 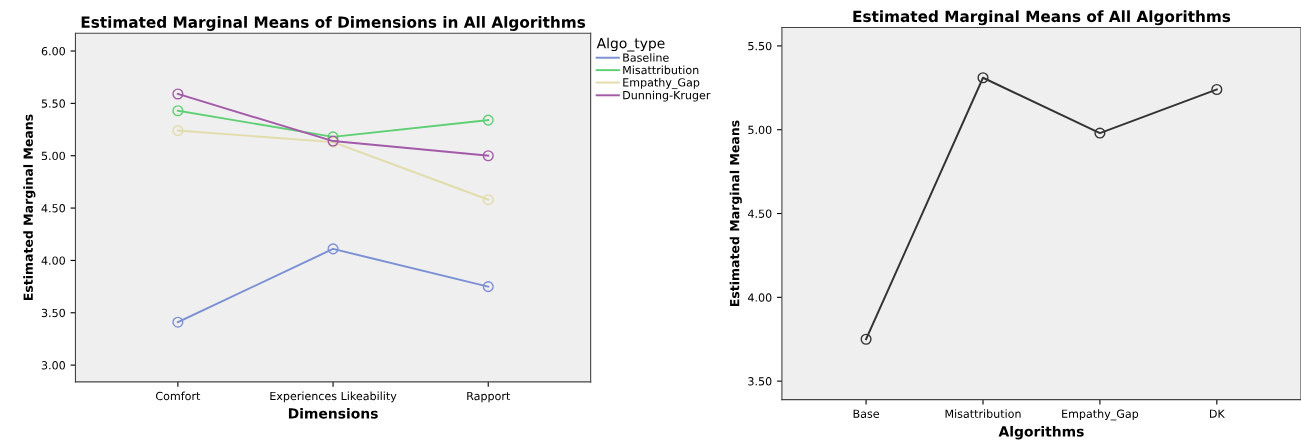 I want to click on legend-label: Dunning-Kruger, so click(x=667, y=96).